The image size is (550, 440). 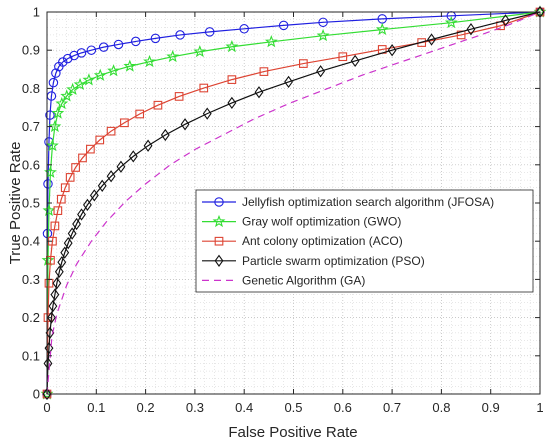 What do you see at coordinates (31, 241) in the screenshot?
I see `y-tick-label: 0.4` at bounding box center [31, 241].